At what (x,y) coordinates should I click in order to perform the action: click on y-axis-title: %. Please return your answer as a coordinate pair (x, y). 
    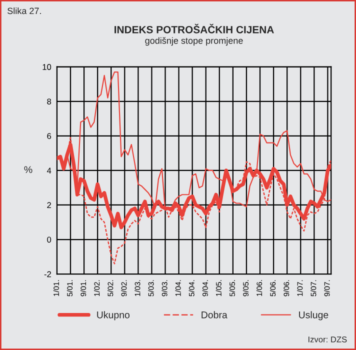
    Looking at the image, I should click on (28, 170).